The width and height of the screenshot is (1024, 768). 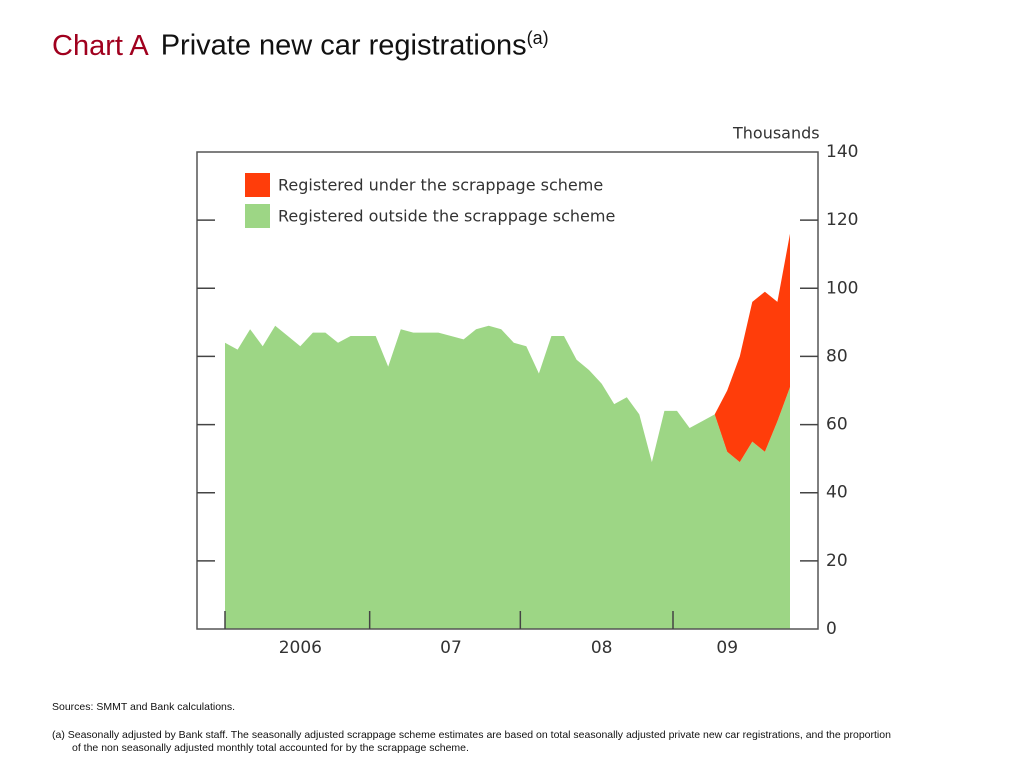 I want to click on title-note: (a), so click(x=537, y=38).